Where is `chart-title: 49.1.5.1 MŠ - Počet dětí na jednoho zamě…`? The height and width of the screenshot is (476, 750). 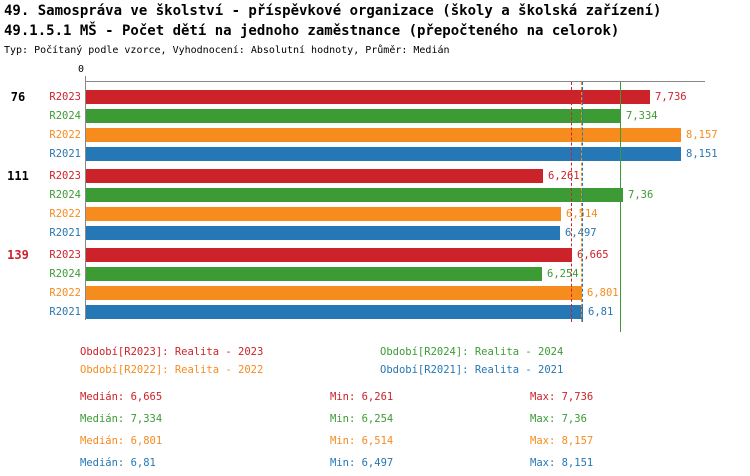 chart-title: 49.1.5.1 MŠ - Počet dětí na jednoho zamě… is located at coordinates (312, 31).